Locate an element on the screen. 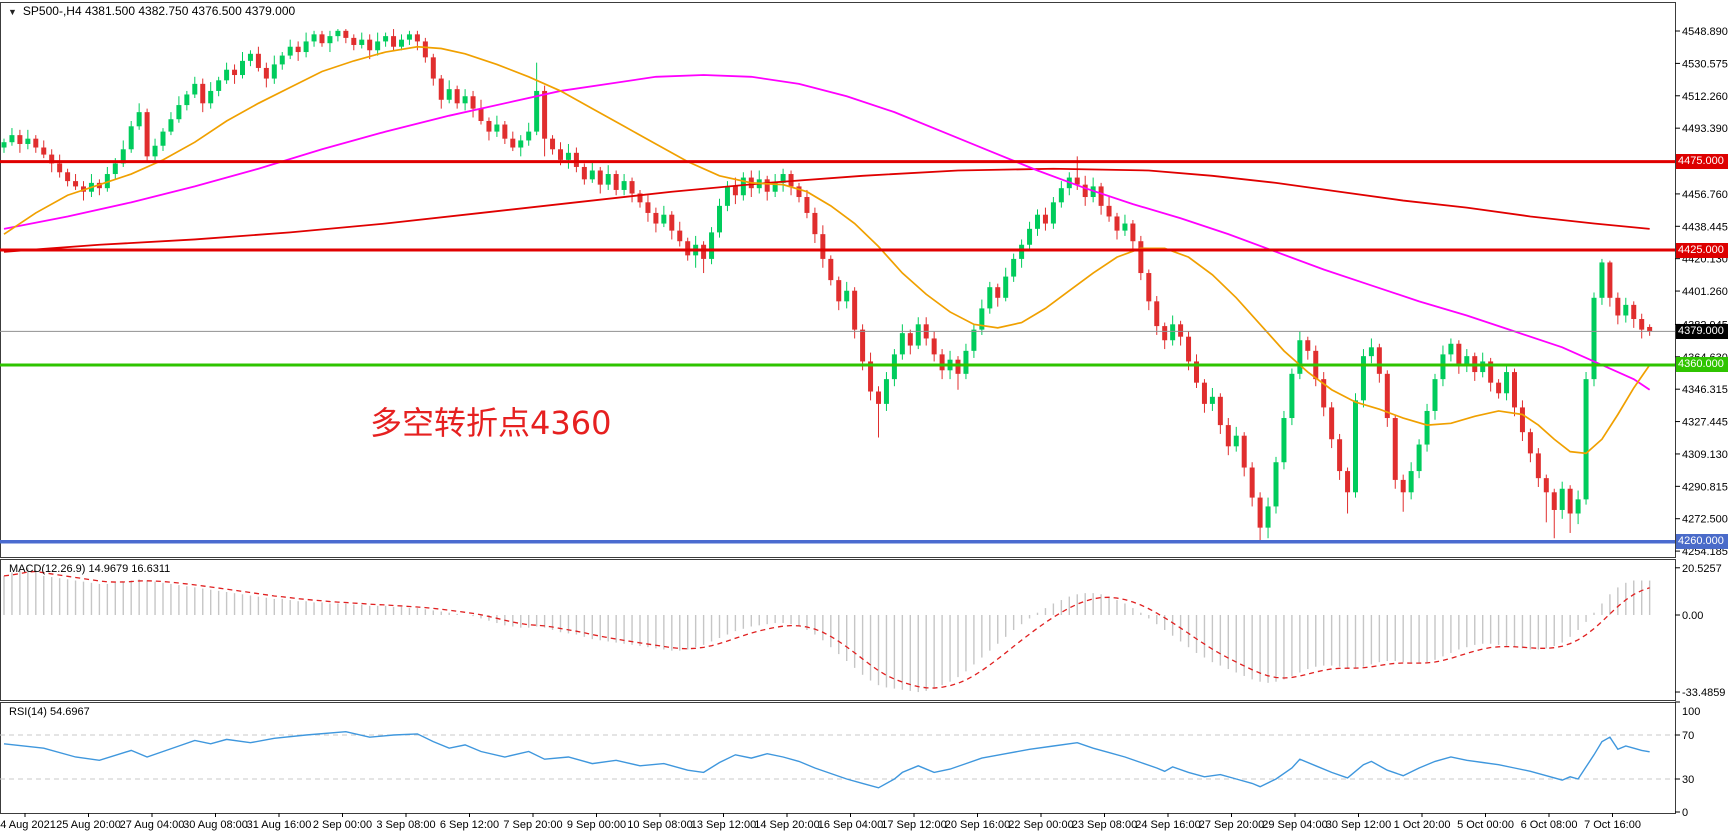 The image size is (1728, 839). time-axis-label: 24 Sep 16:00 is located at coordinates (1167, 825).